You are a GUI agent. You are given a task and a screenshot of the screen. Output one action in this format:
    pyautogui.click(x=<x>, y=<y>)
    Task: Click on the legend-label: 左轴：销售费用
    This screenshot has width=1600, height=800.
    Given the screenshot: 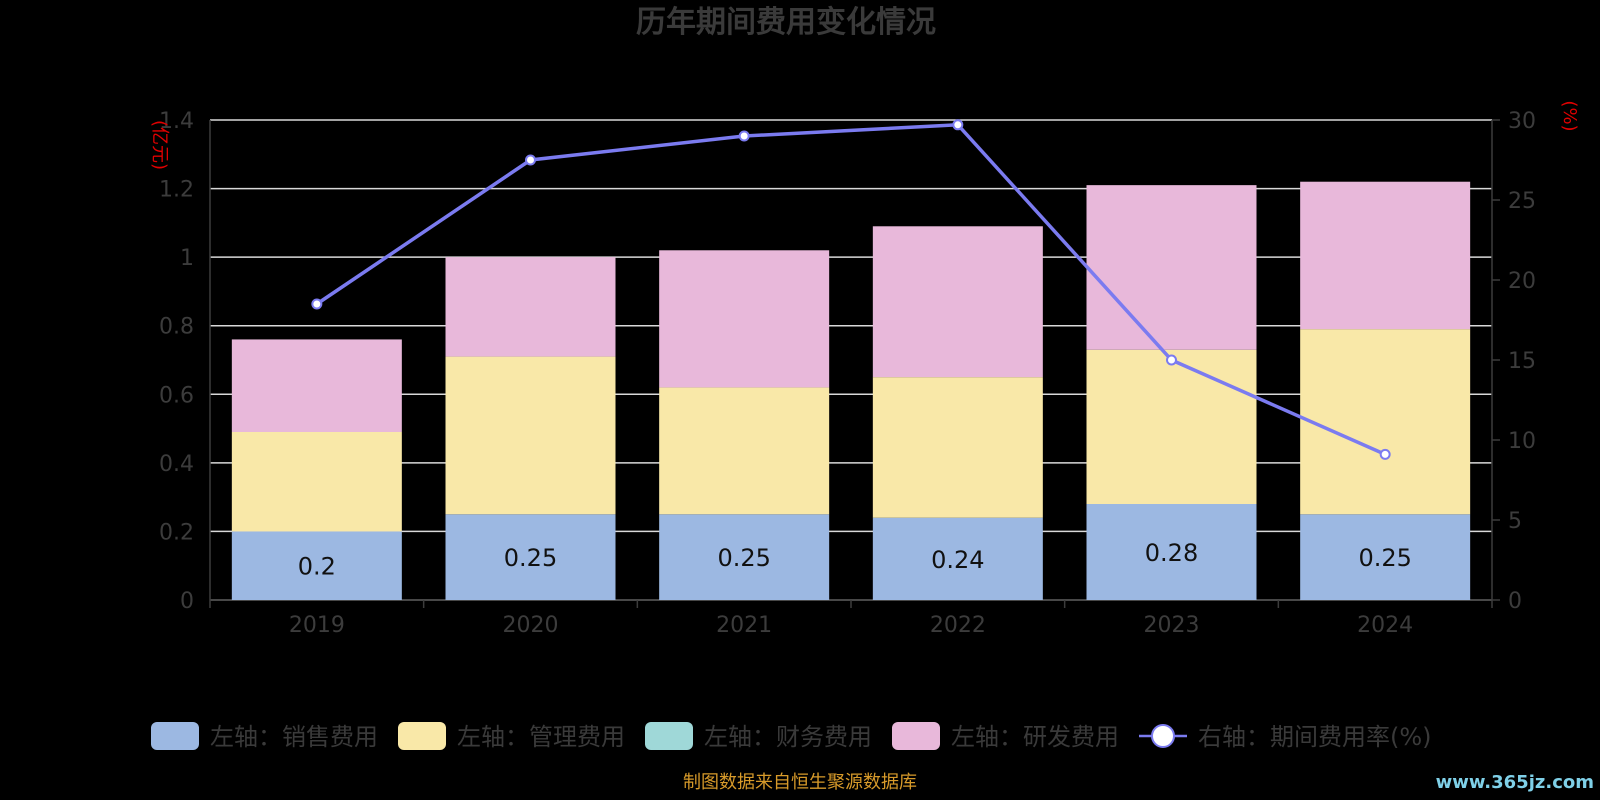 What is the action you would take?
    pyautogui.click(x=294, y=737)
    